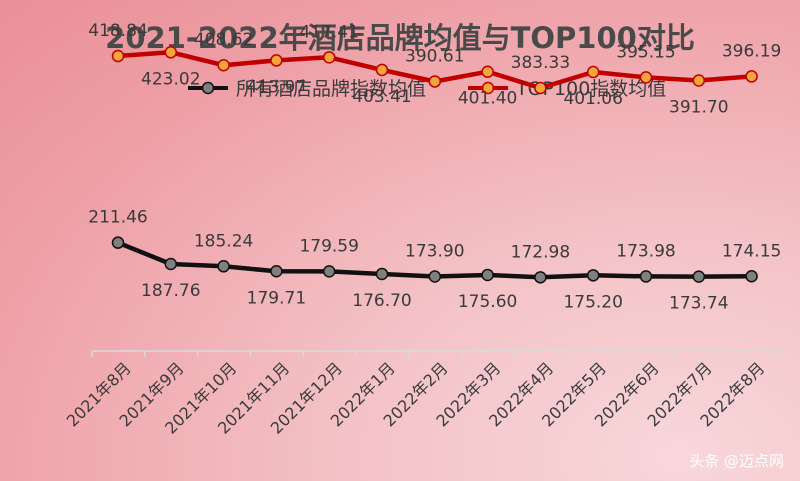 The width and height of the screenshot is (800, 481). What do you see at coordinates (434, 251) in the screenshot?
I see `data-label: 173.90` at bounding box center [434, 251].